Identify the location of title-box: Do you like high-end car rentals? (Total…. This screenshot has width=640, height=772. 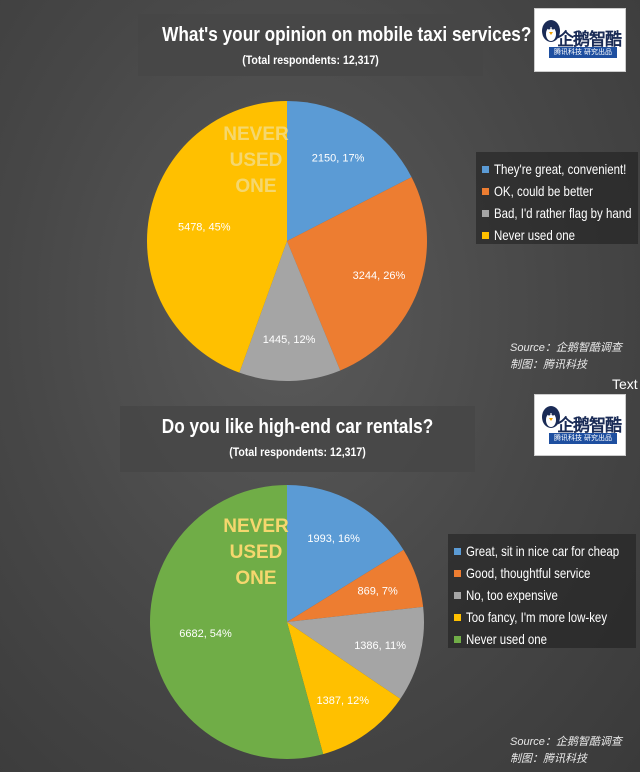
(297, 439).